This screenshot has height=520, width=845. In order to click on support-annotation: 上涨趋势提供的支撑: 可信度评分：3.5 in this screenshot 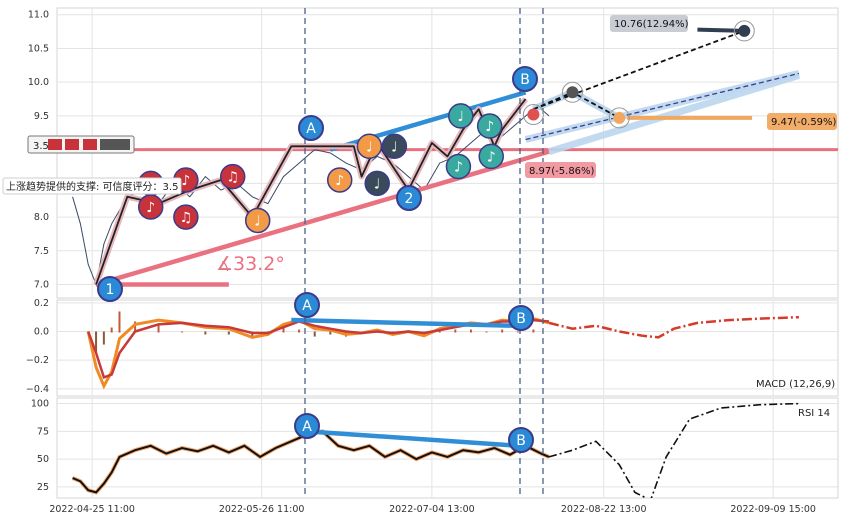, I will do `click(92, 186)`.